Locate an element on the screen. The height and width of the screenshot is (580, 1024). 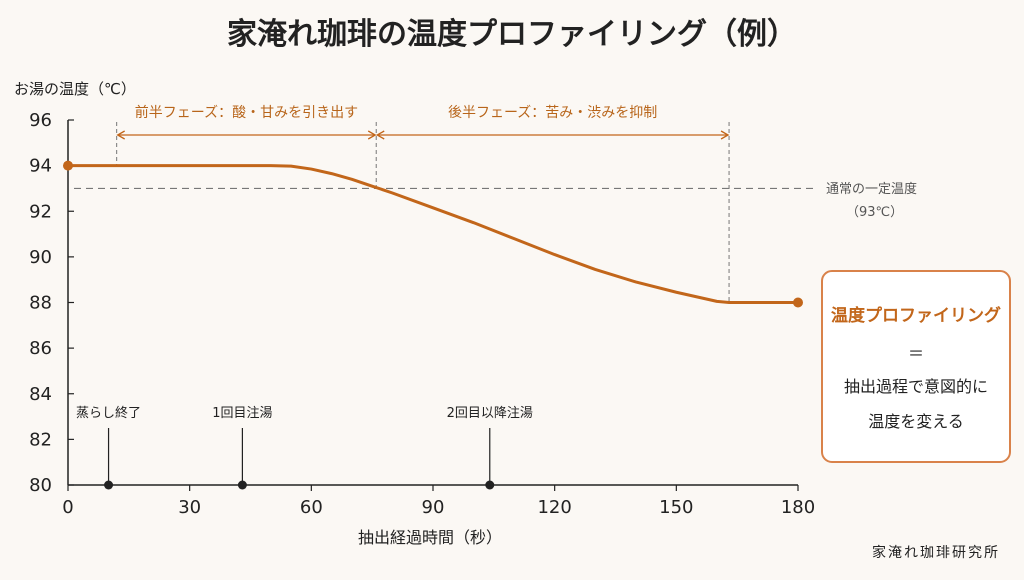
credit-text: 家淹れ珈琲研究所 is located at coordinates (936, 552).